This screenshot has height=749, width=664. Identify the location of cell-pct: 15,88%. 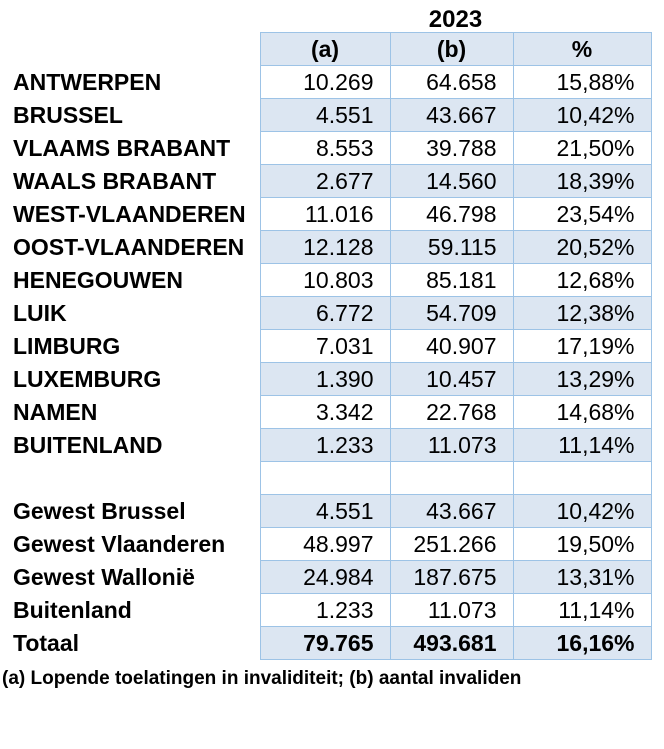
(582, 82).